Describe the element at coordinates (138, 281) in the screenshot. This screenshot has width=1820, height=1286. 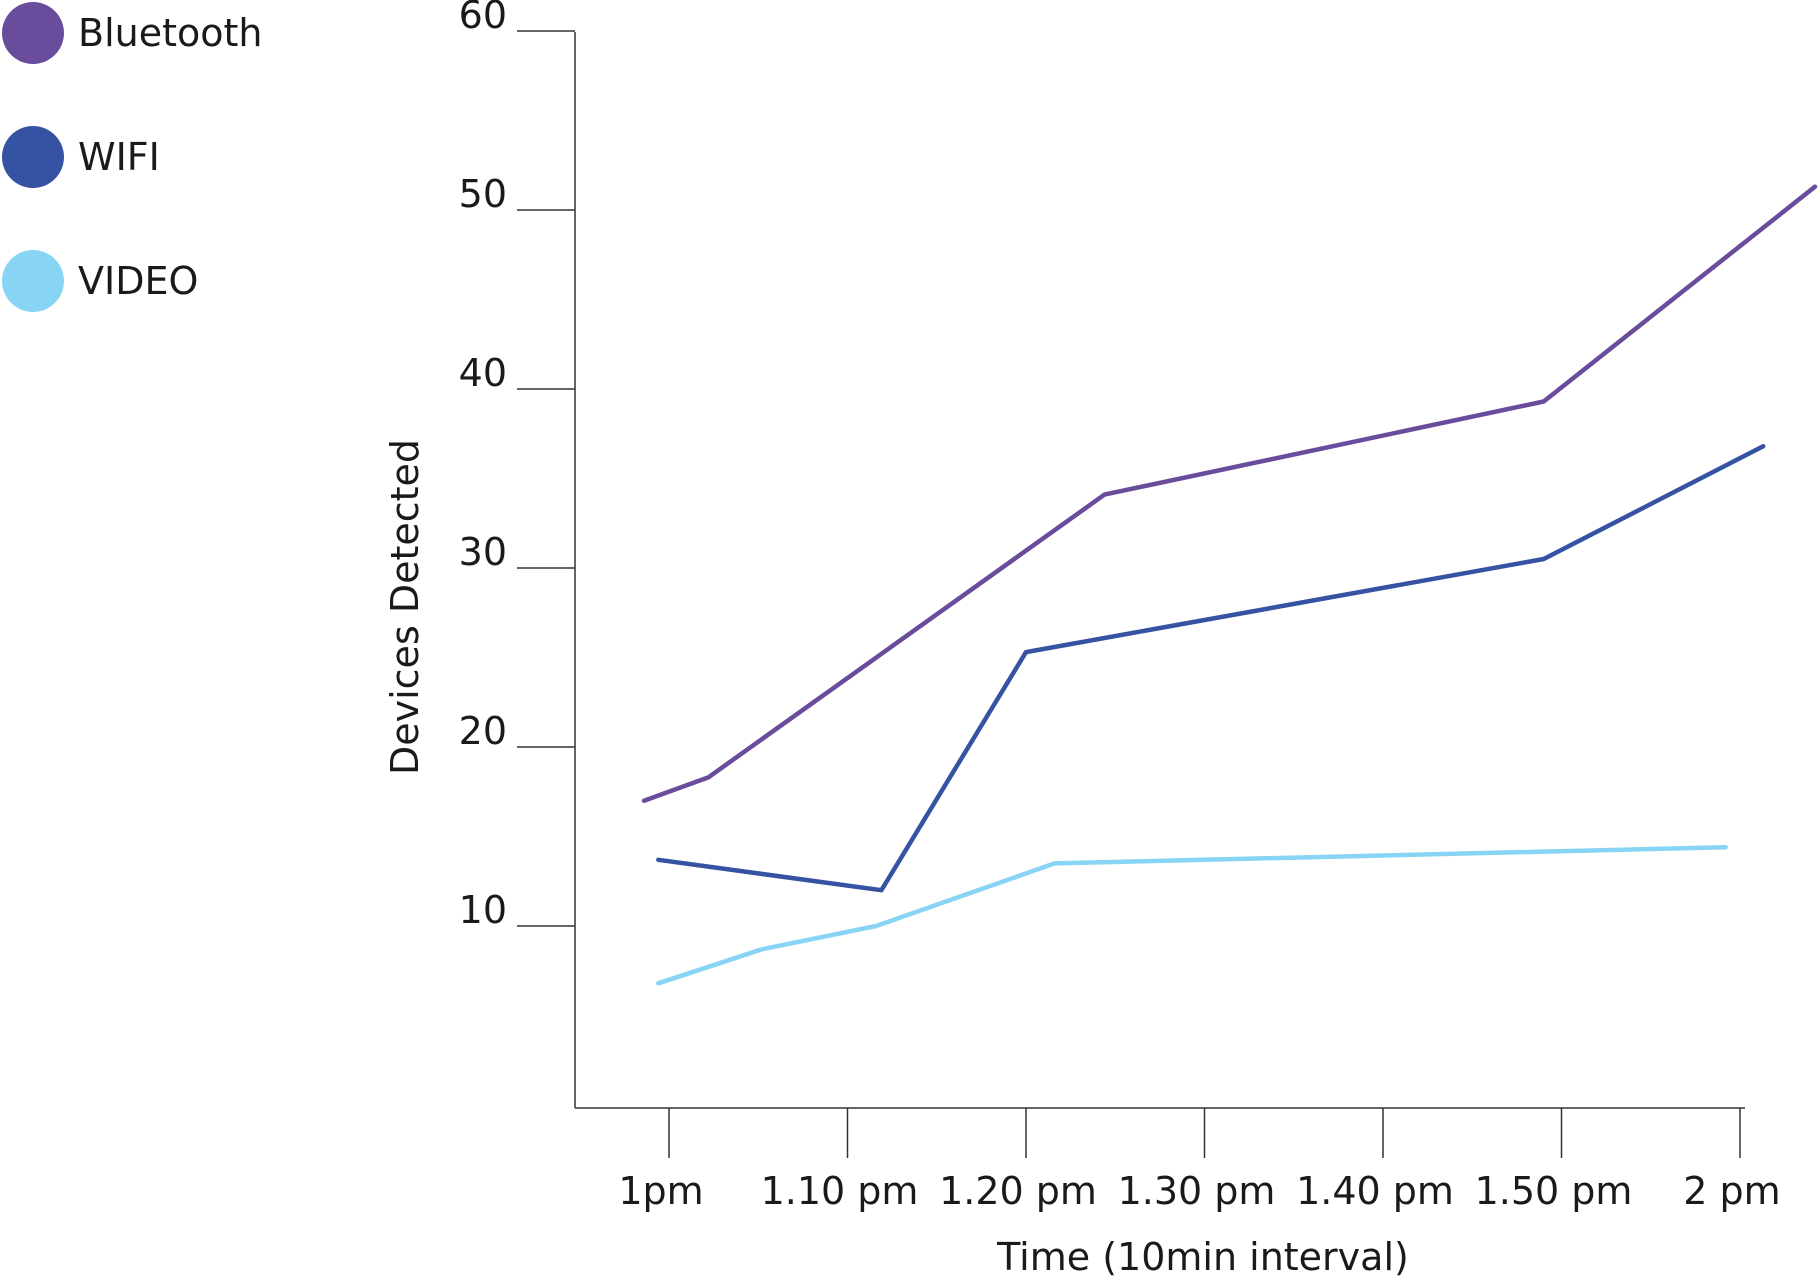
I see `legend-label: VIDEO` at that location.